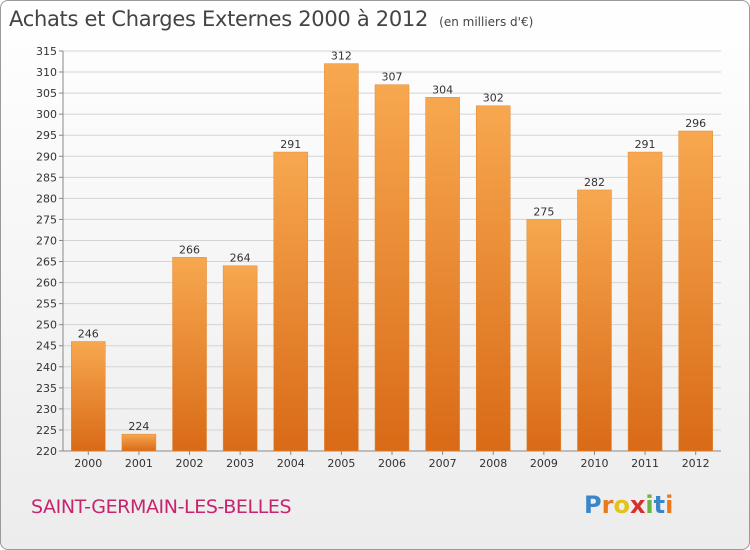  What do you see at coordinates (493, 278) in the screenshot?
I see `bar-2008` at bounding box center [493, 278].